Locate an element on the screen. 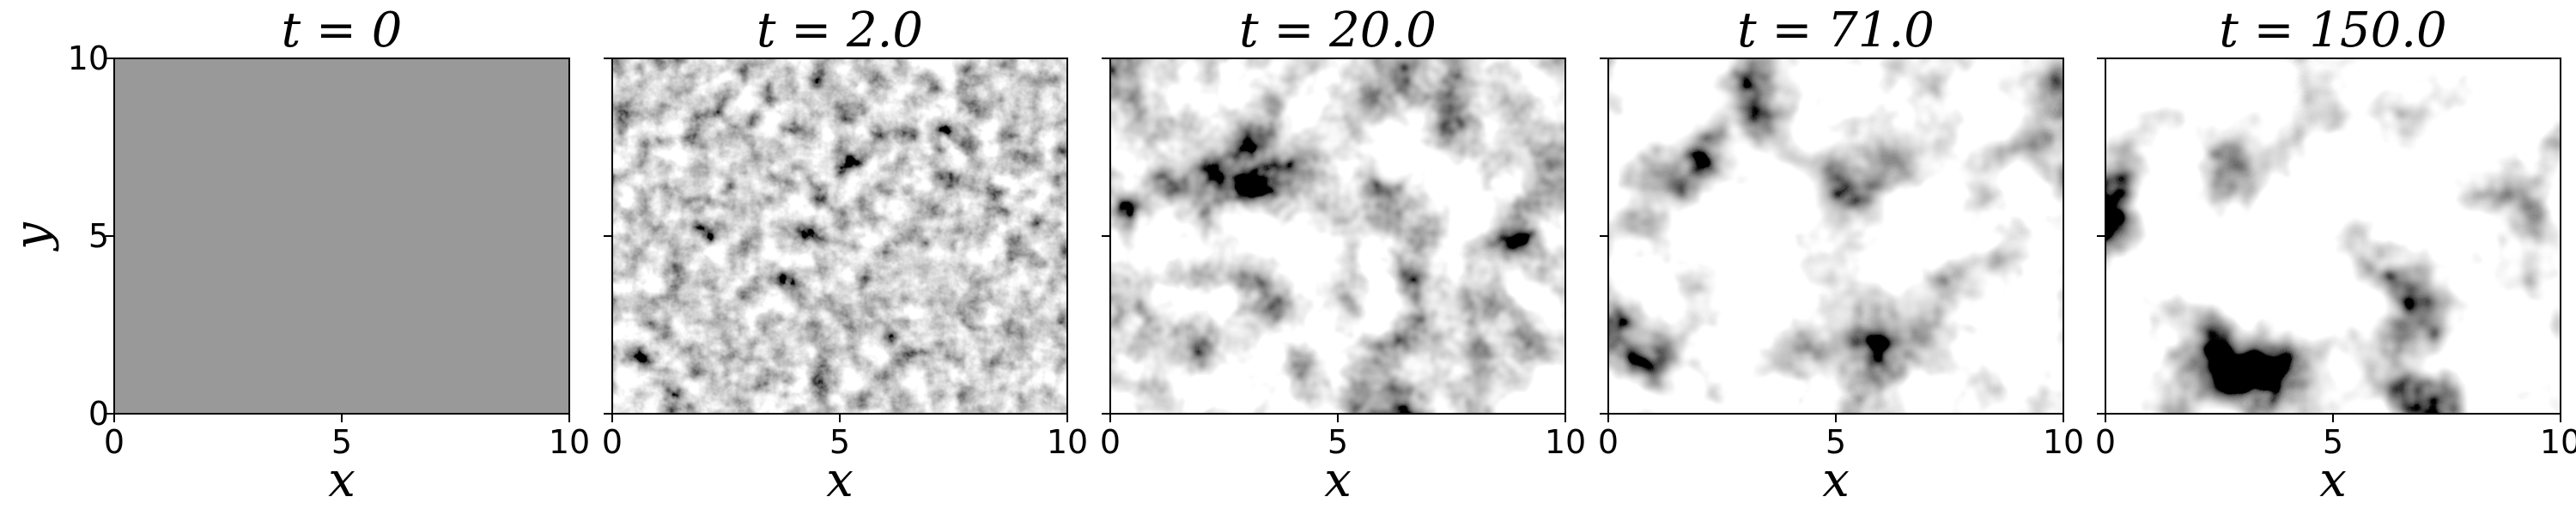 The height and width of the screenshot is (515, 2576). panel-title: t = 20.0 is located at coordinates (1338, 30).